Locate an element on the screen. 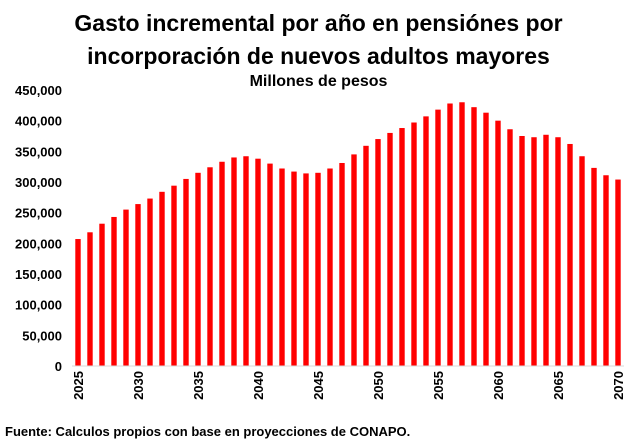 This screenshot has height=446, width=637. x-tick-label: 2030 is located at coordinates (138, 385).